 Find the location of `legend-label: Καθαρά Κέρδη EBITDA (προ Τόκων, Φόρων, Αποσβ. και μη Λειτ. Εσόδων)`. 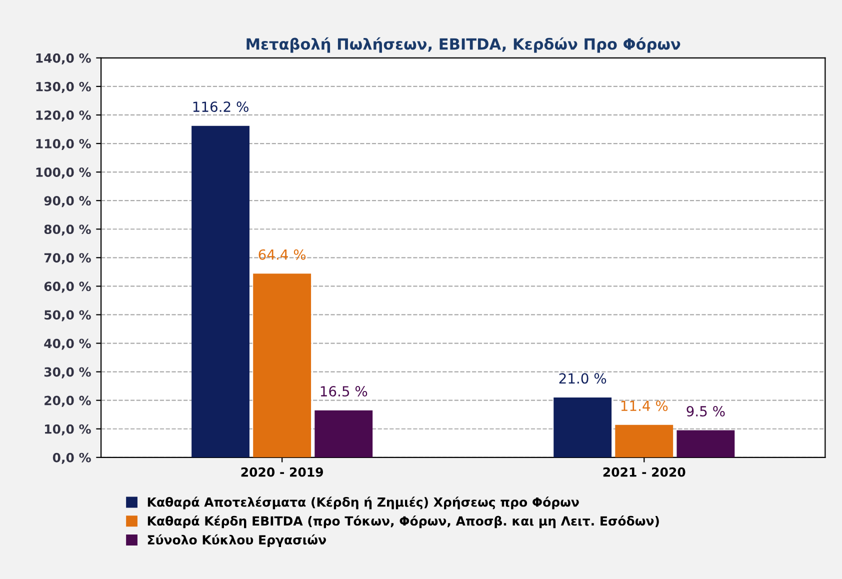

legend-label: Καθαρά Κέρδη EBITDA (προ Τόκων, Φόρων, Αποσβ. και μη Λειτ. Εσόδων) is located at coordinates (403, 521).